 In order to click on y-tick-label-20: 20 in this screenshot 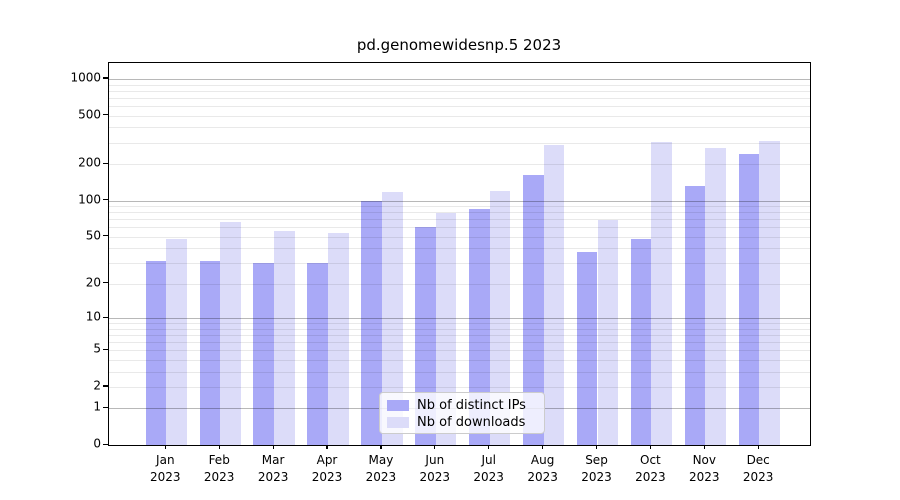, I will do `click(93, 282)`.